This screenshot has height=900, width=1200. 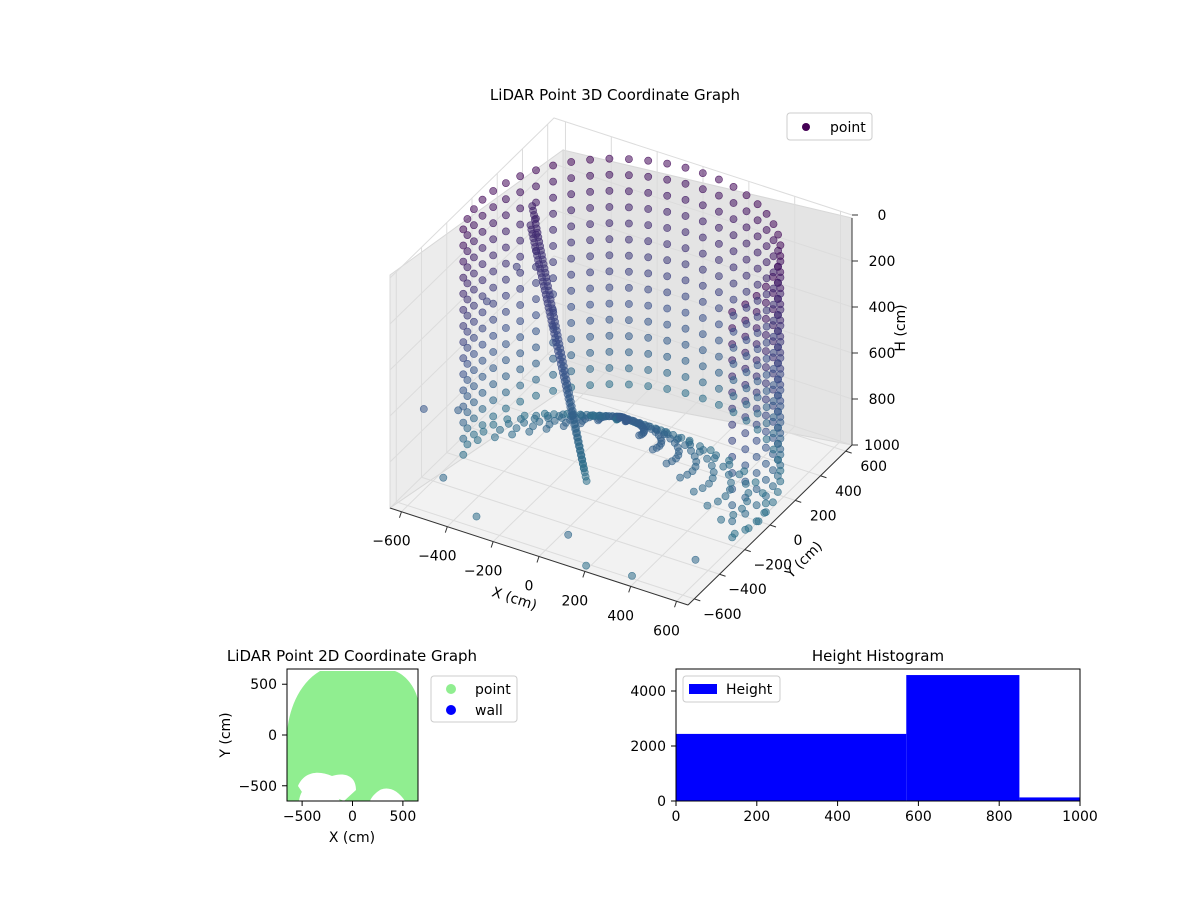 What do you see at coordinates (749, 690) in the screenshot?
I see `legend-hist-label: Height` at bounding box center [749, 690].